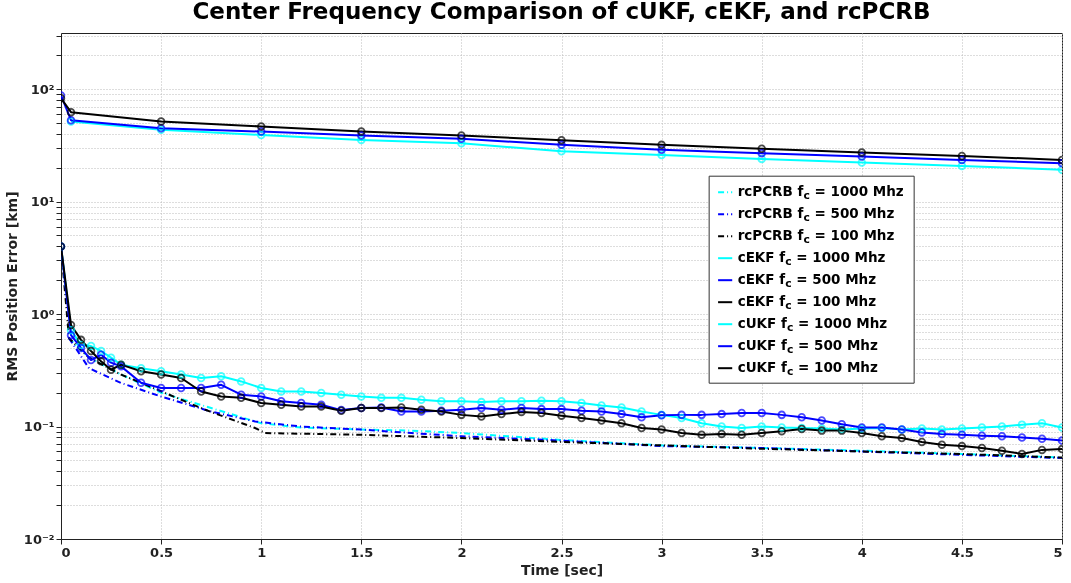 Image resolution: width=1071 pixels, height=583 pixels. Describe the element at coordinates (1058, 552) in the screenshot. I see `x-tick-label: 5` at that location.